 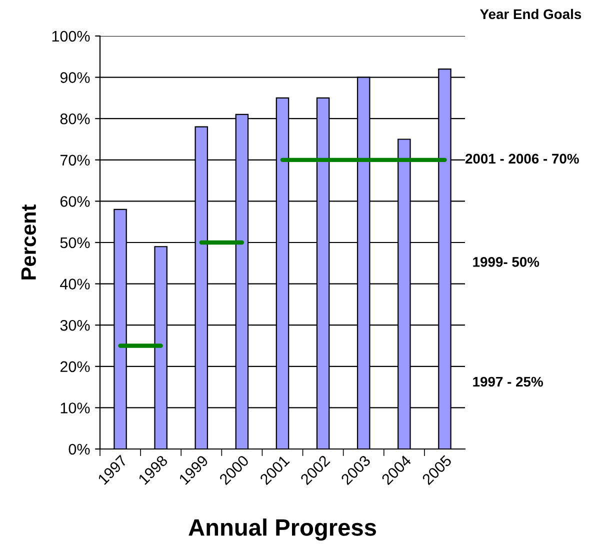 I want to click on y-axis-title: Percent, so click(x=28, y=242).